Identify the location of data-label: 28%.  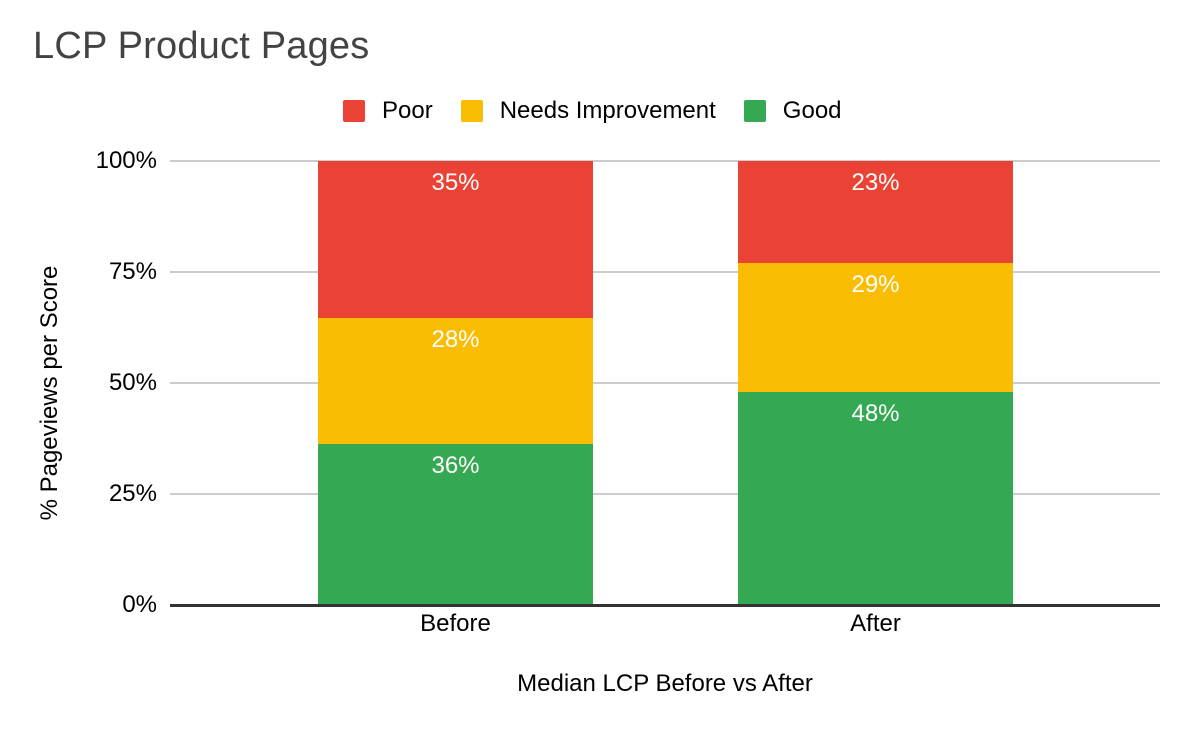
(455, 339).